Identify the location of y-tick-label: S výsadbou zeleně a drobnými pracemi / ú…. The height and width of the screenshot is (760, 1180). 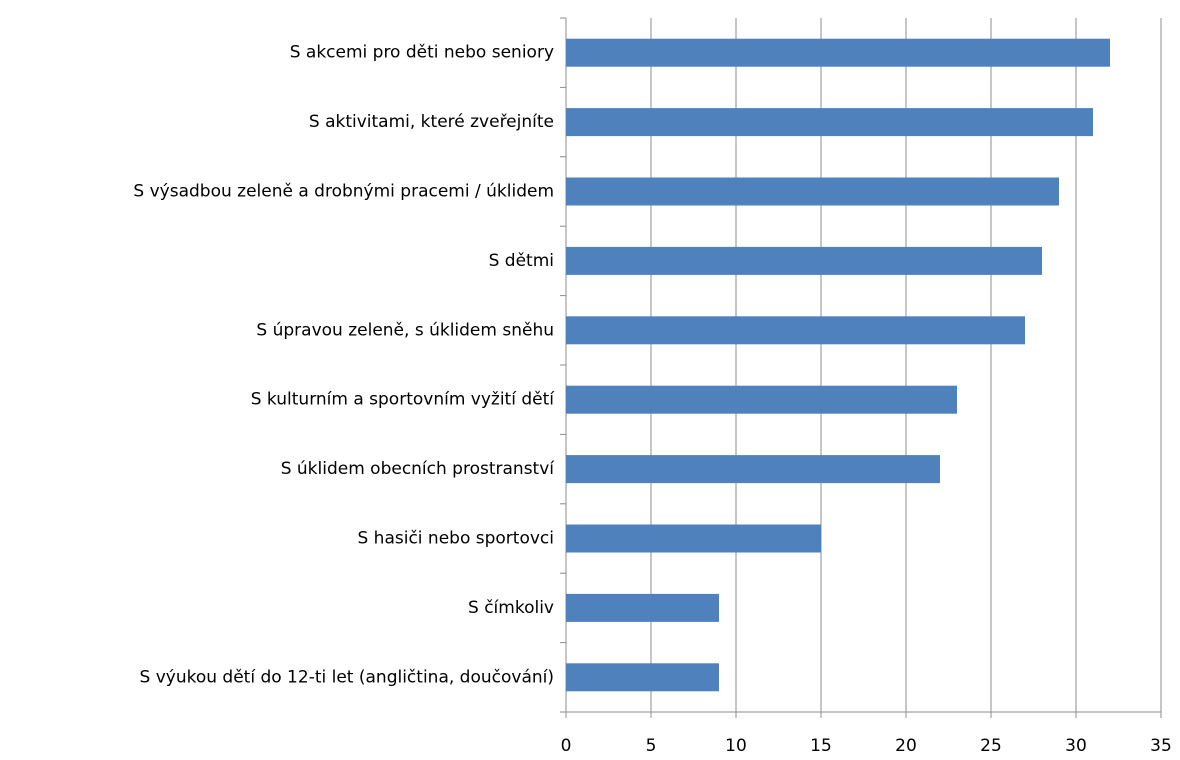
(343, 192).